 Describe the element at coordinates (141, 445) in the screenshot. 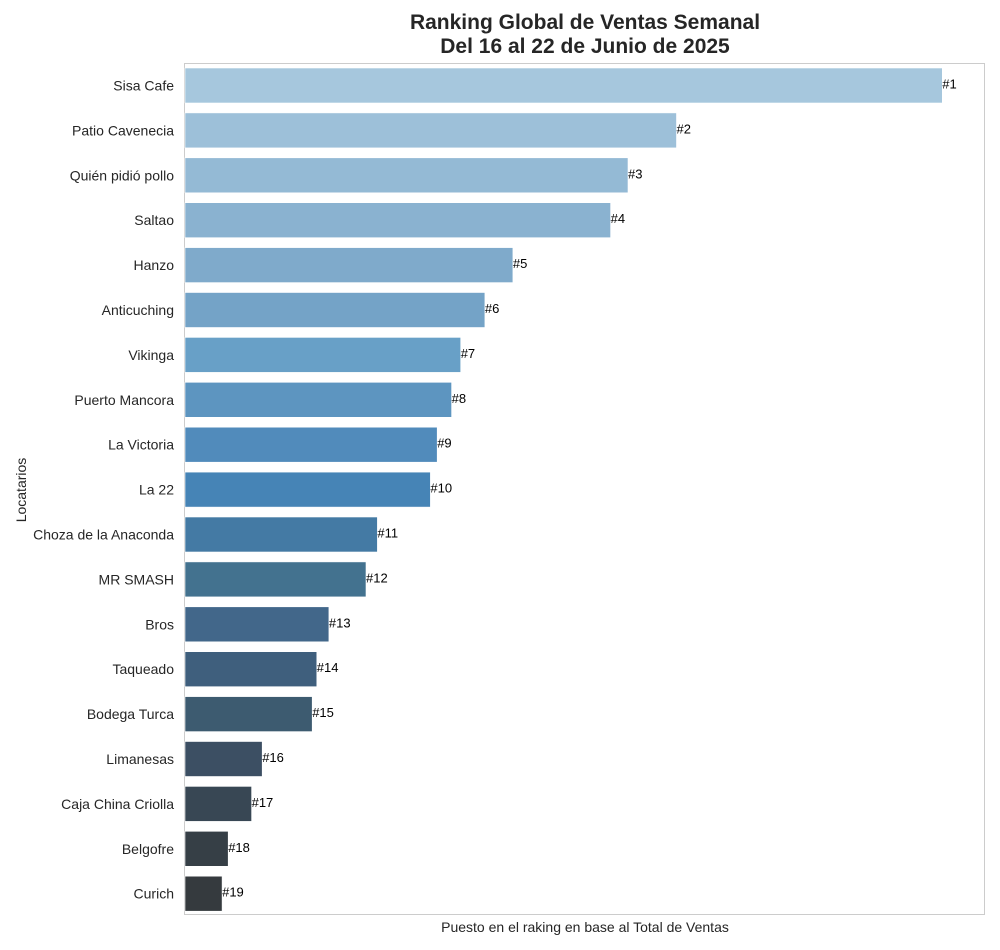

I see `y-tick-label: La Victoria` at that location.